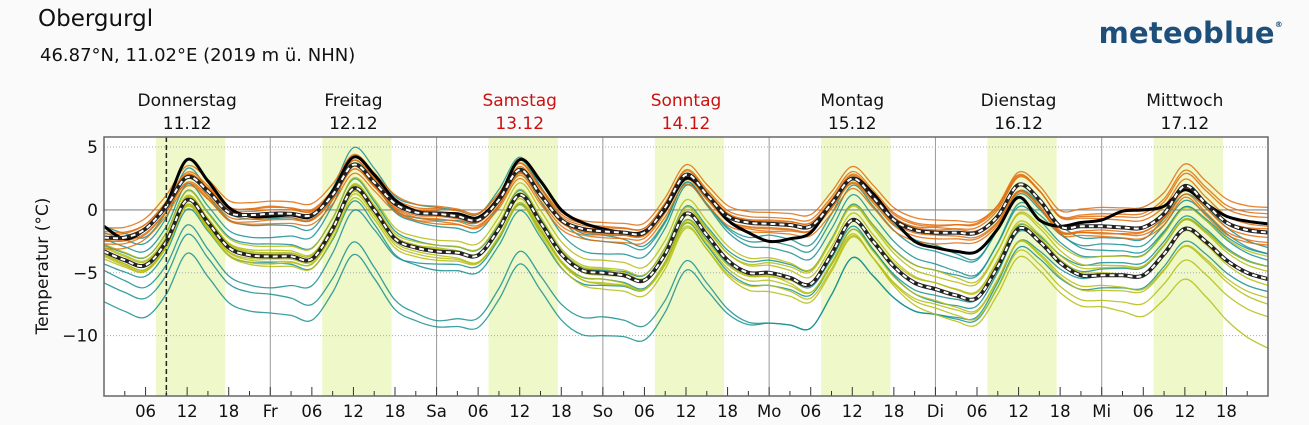  What do you see at coordinates (80, 337) in the screenshot?
I see `y-tick-label: −10` at bounding box center [80, 337].